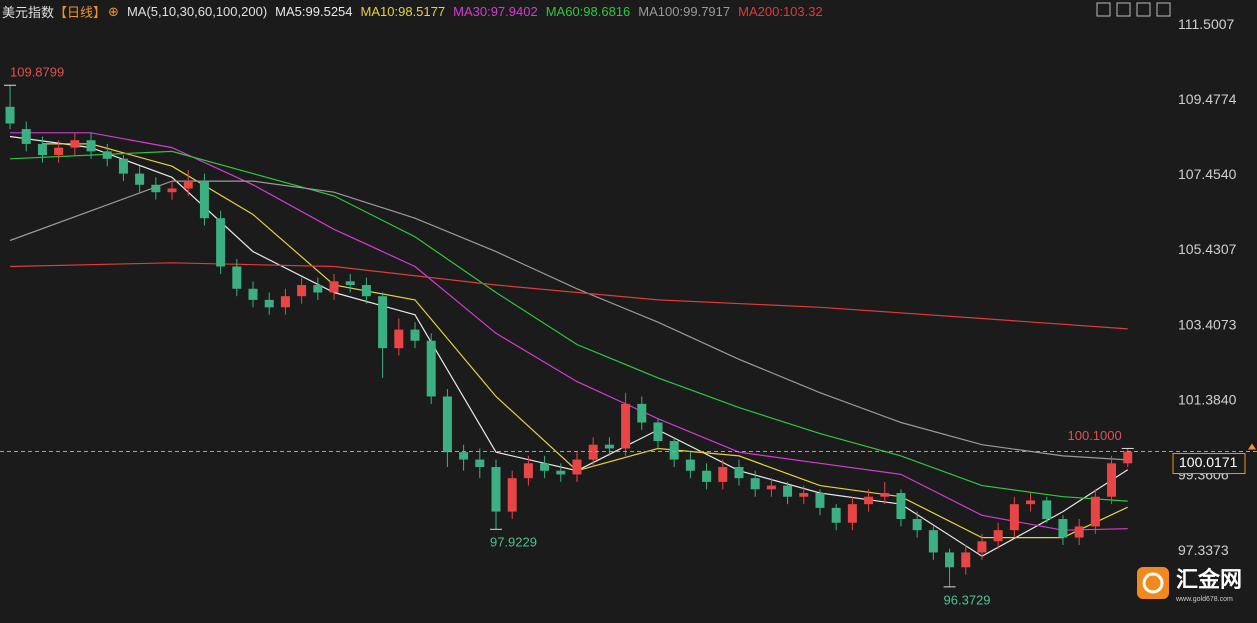 This screenshot has width=1257, height=623. What do you see at coordinates (759, 11) in the screenshot?
I see `legend-name: MA200` at bounding box center [759, 11].